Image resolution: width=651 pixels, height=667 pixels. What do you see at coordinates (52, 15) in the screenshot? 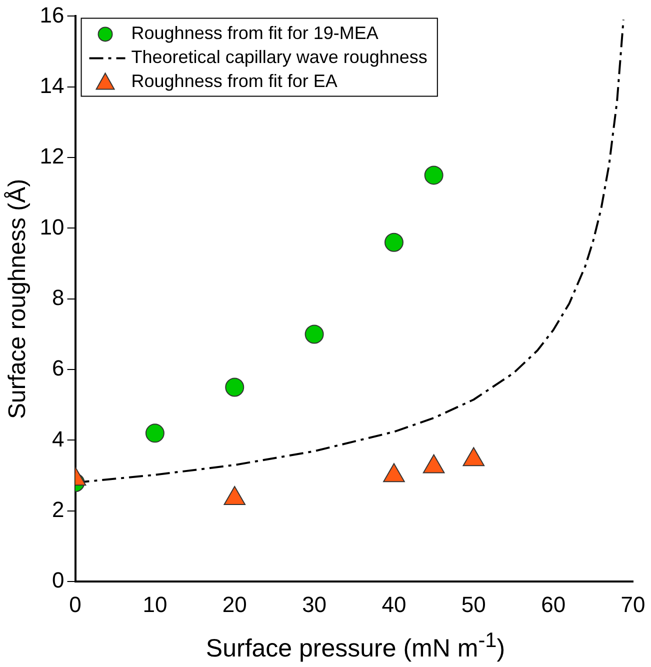
I see `y-tick-label: 16` at bounding box center [52, 15].